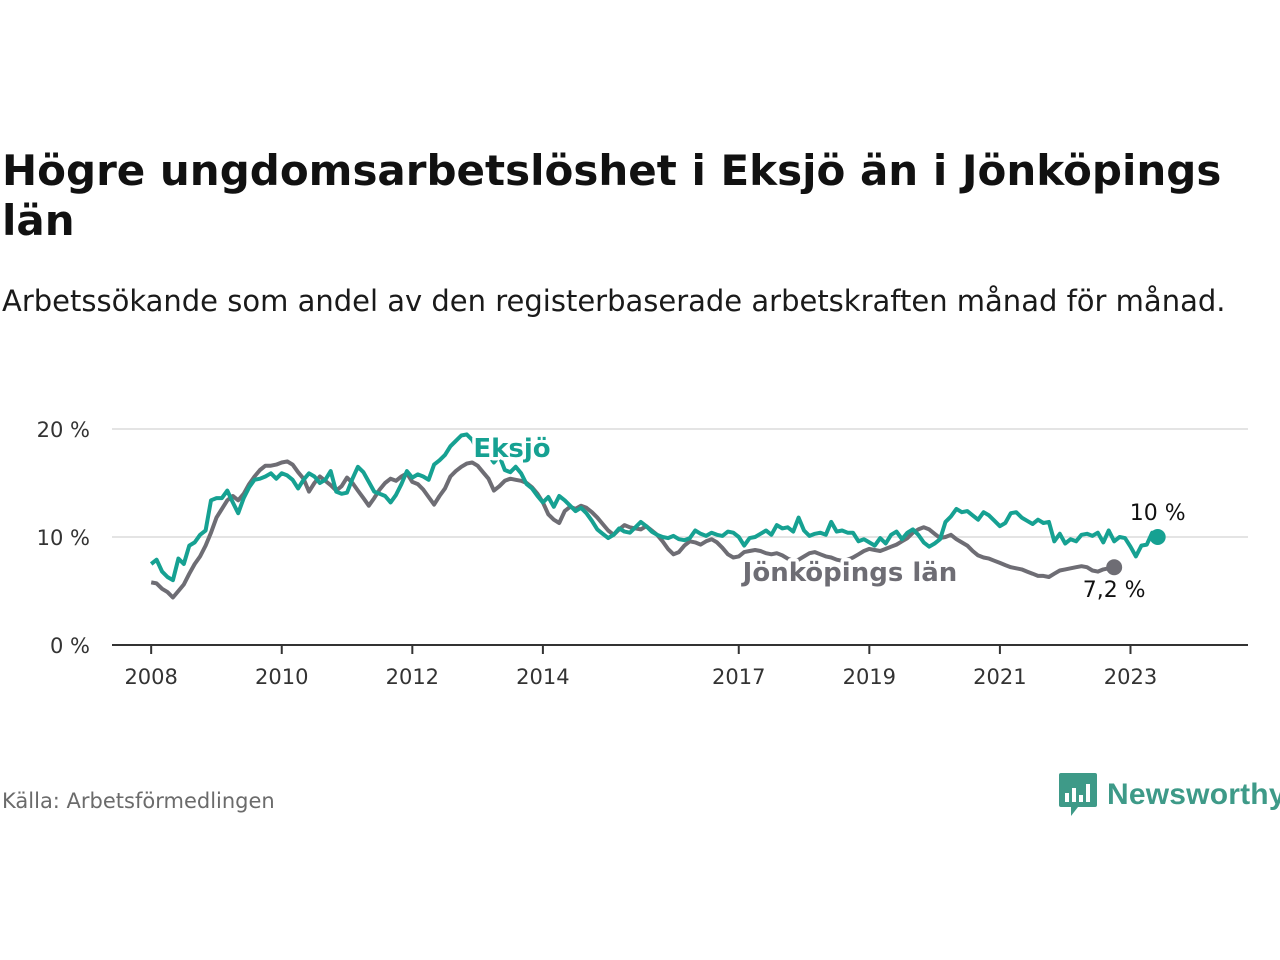 This screenshot has height=960, width=1280. Describe the element at coordinates (1130, 677) in the screenshot. I see `x-tick-label: 2023` at that location.